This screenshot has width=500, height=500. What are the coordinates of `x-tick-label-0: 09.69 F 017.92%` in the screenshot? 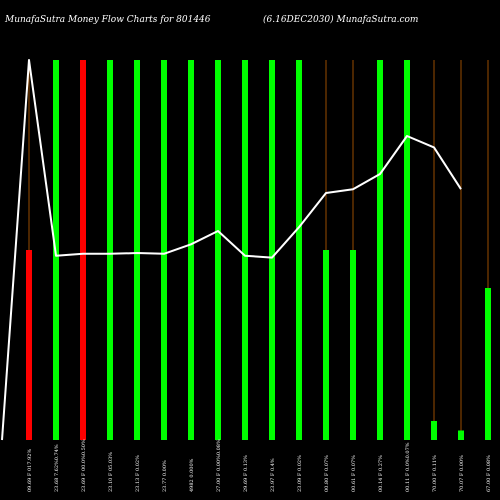 It's located at (30, 470).